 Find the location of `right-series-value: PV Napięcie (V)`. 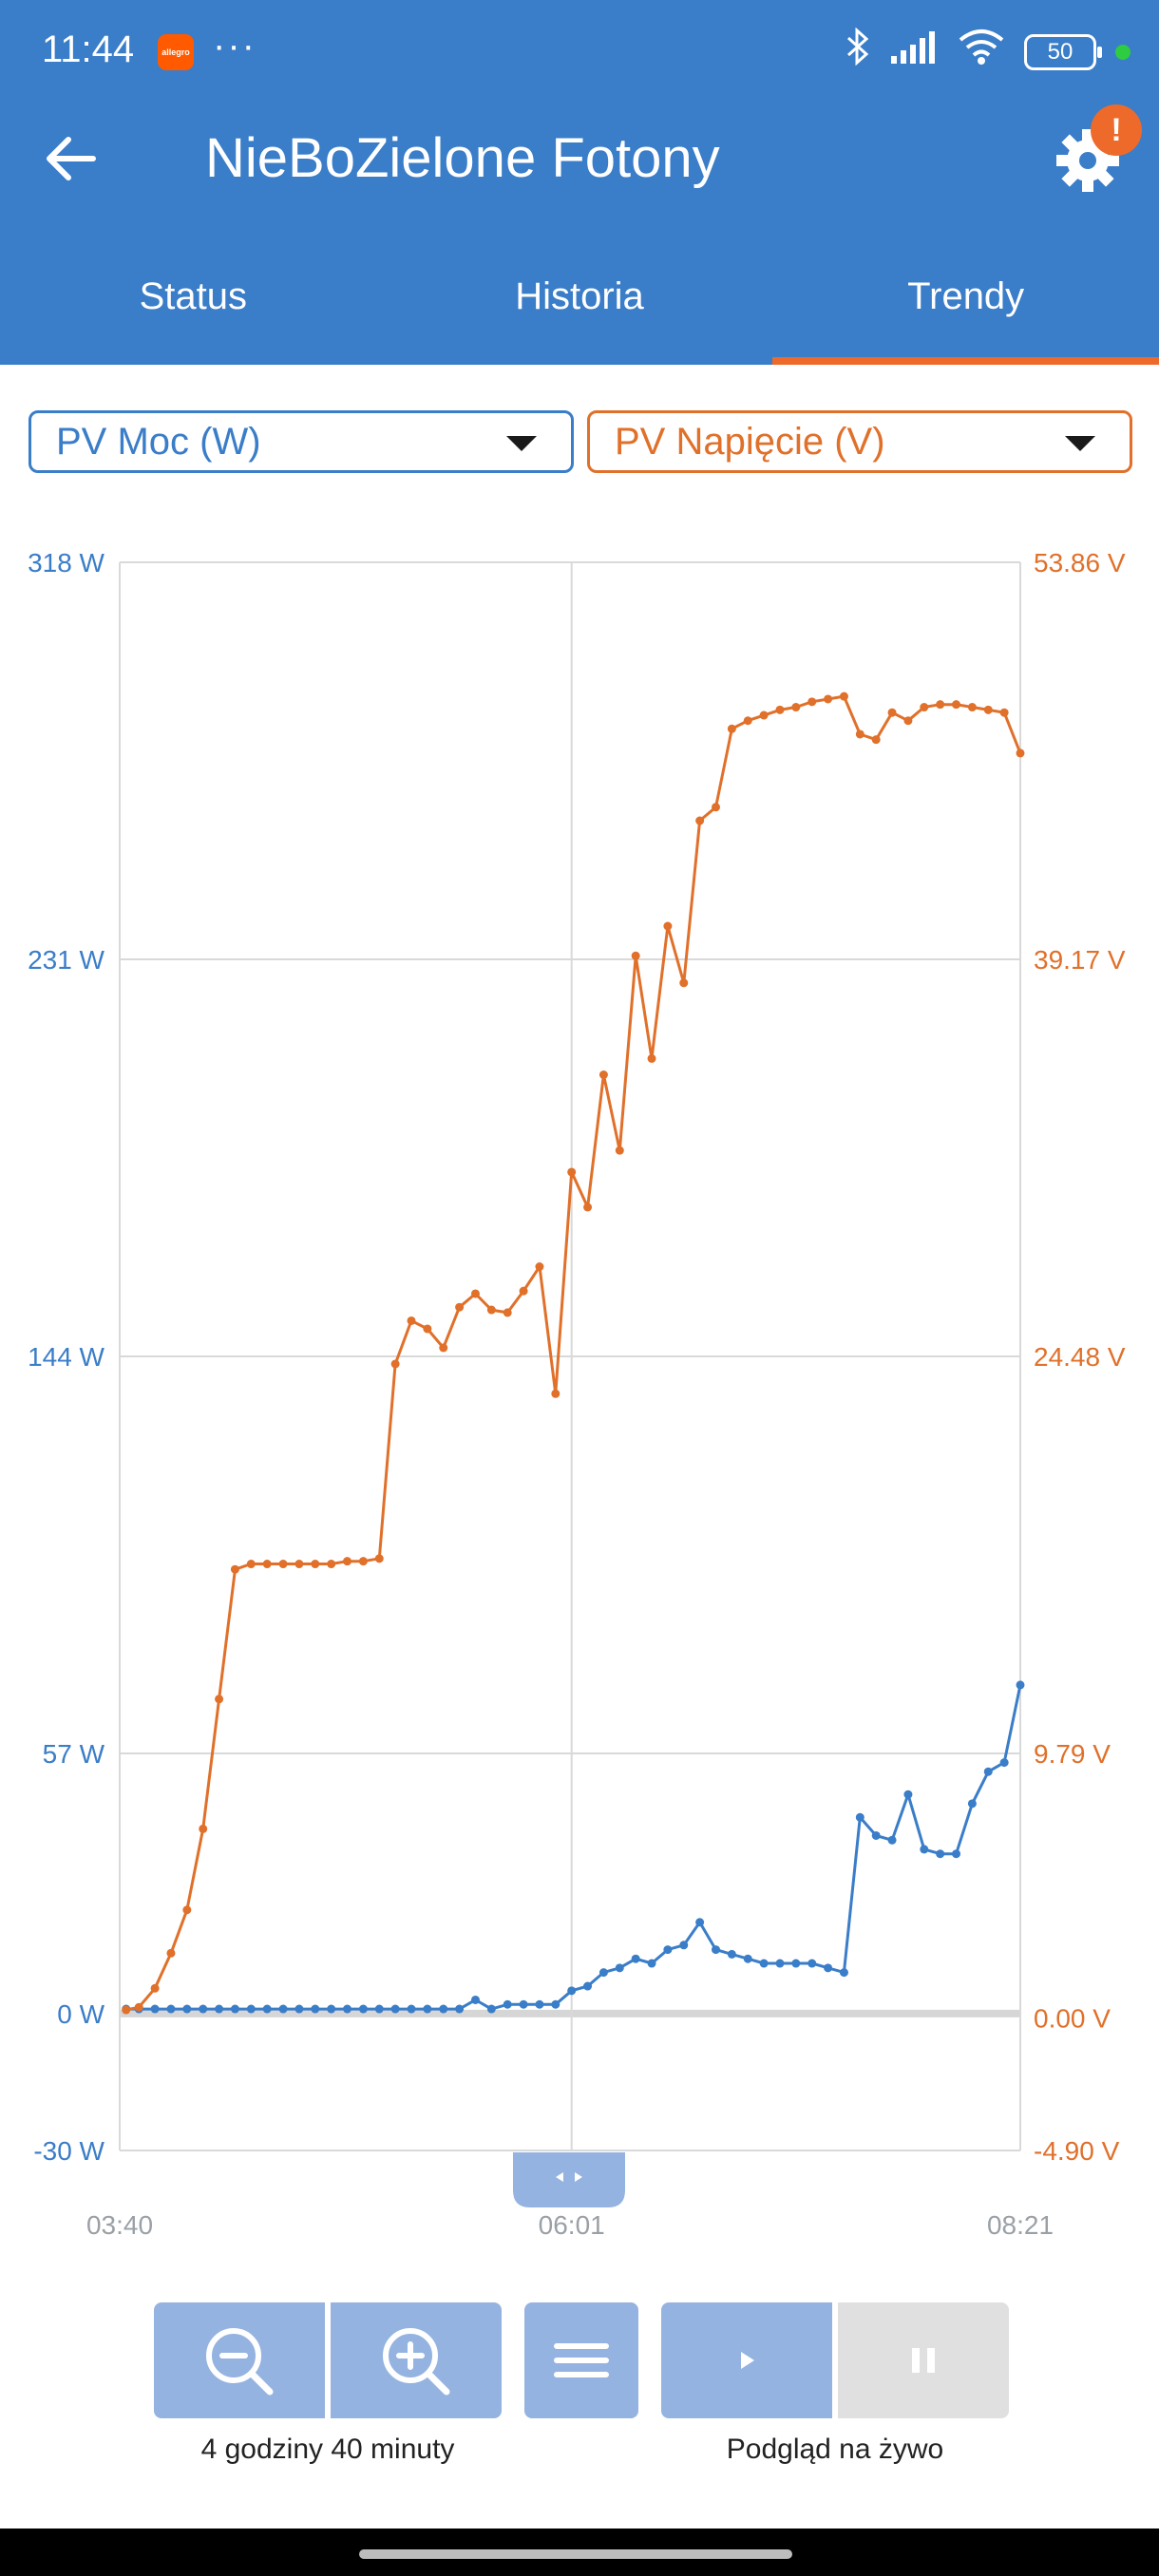

right-series-value: PV Napięcie (V) is located at coordinates (750, 442).